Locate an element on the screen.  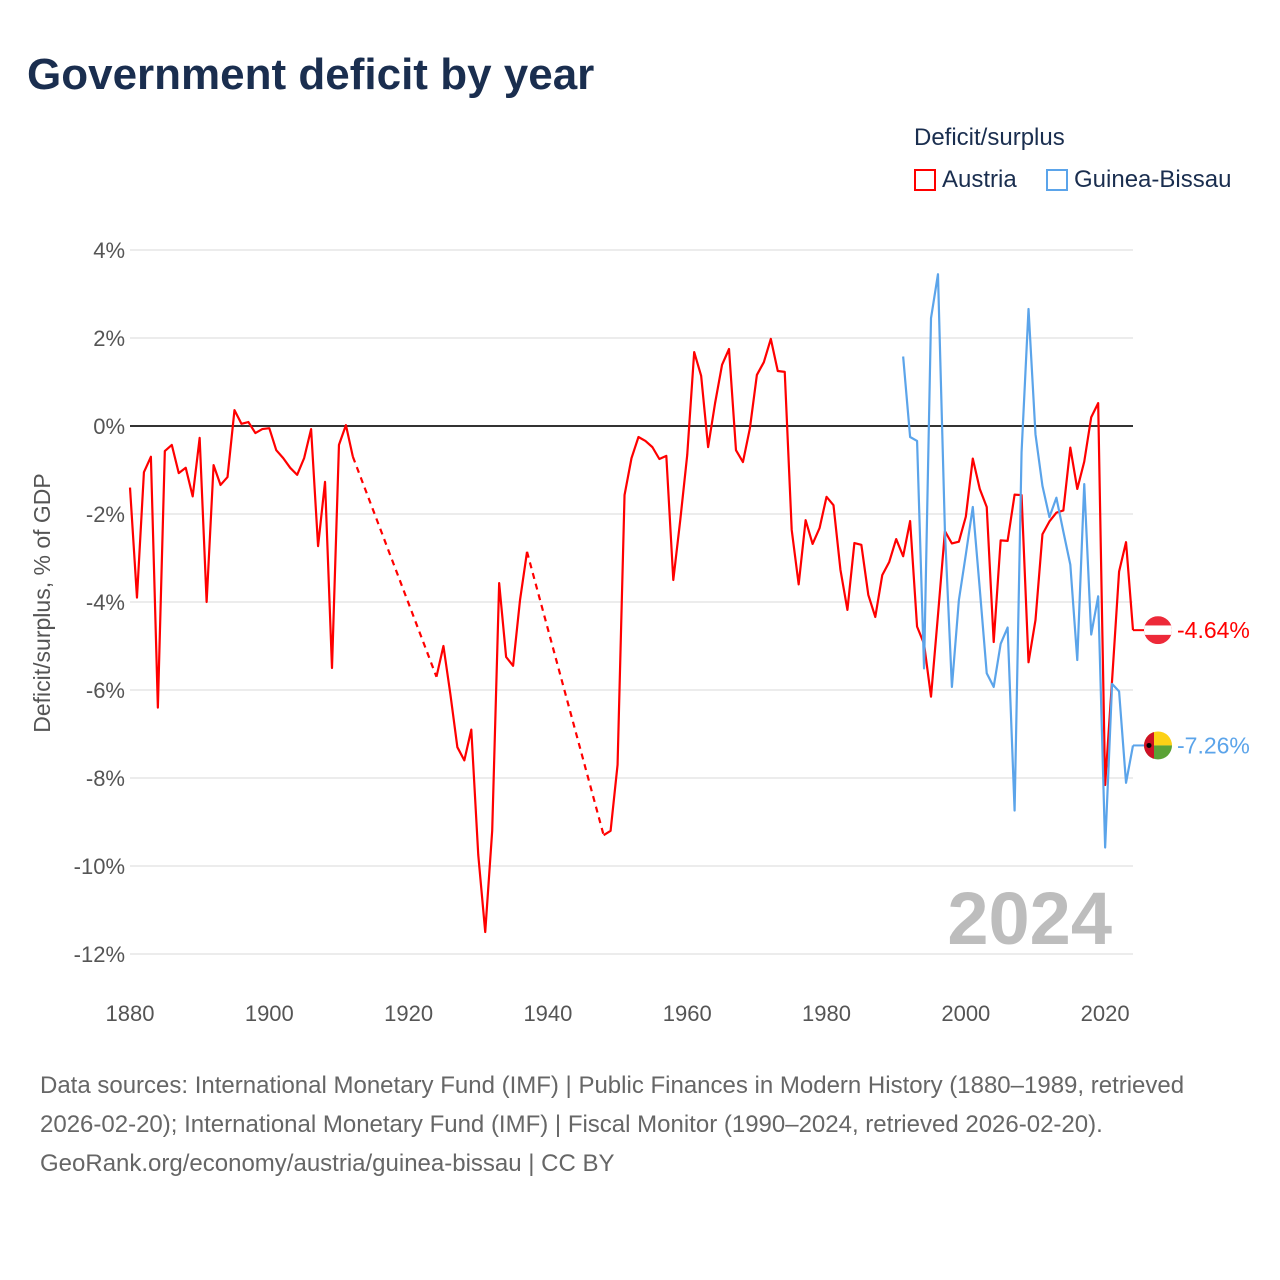
y-tick-label: 2% is located at coordinates (109, 338).